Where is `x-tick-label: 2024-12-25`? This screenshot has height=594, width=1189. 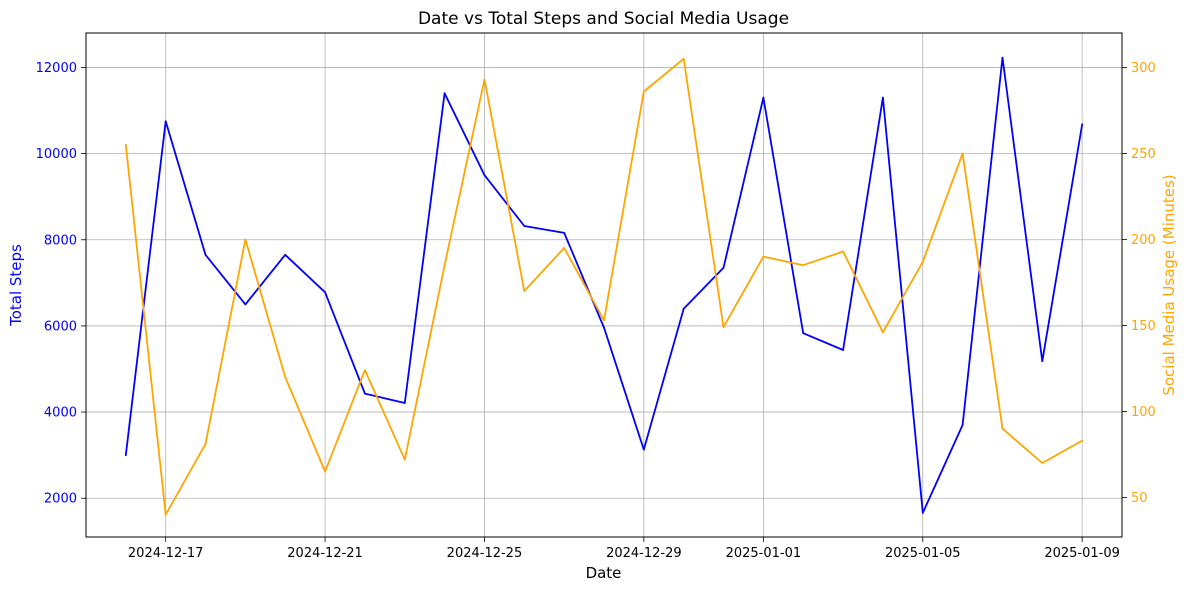
x-tick-label: 2024-12-25 is located at coordinates (485, 553).